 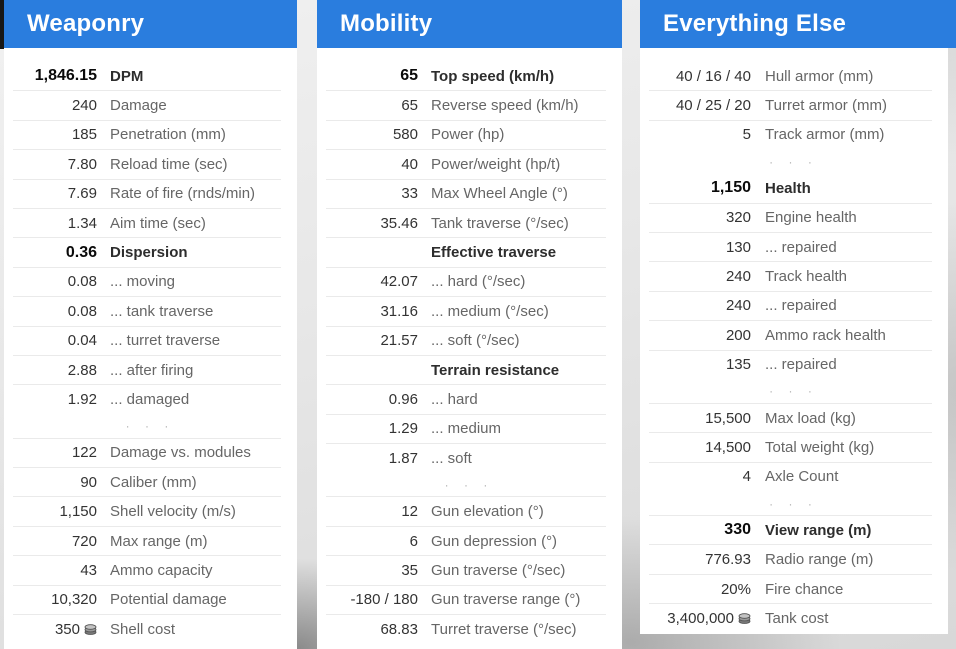 I want to click on stat-value: 1,150, so click(x=78, y=512).